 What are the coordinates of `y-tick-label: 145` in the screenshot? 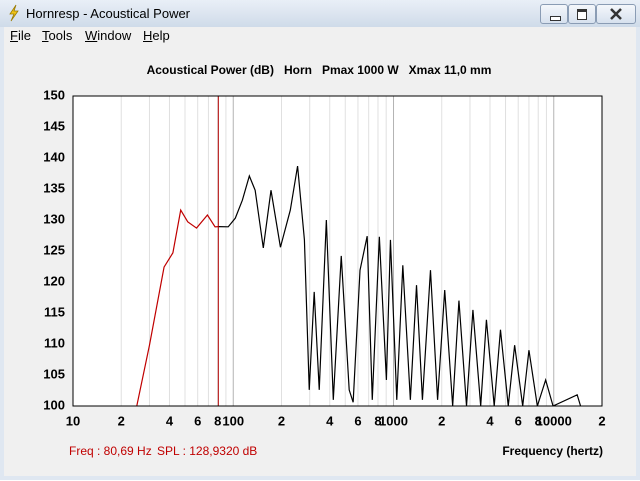 It's located at (54, 125).